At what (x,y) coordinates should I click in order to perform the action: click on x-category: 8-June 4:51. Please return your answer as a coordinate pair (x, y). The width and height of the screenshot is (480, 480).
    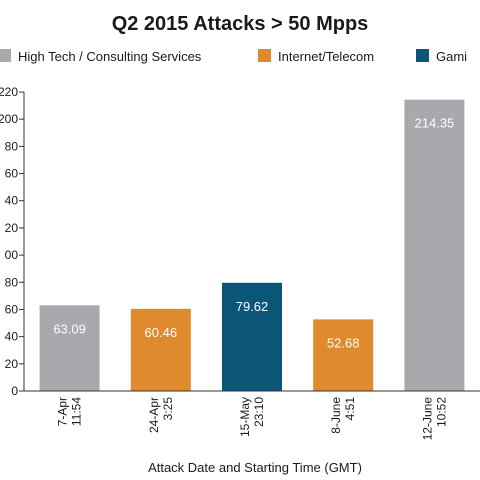
    Looking at the image, I should click on (343, 415).